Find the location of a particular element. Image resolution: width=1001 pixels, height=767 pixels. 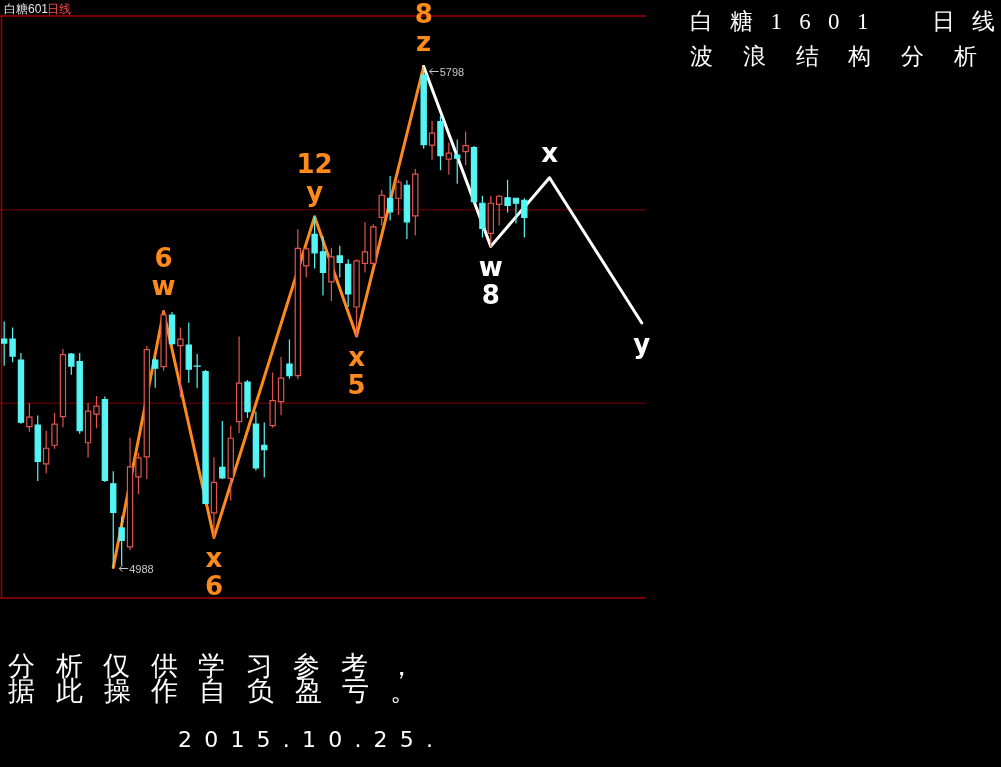

annotation: 8 z is located at coordinates (423, 28).